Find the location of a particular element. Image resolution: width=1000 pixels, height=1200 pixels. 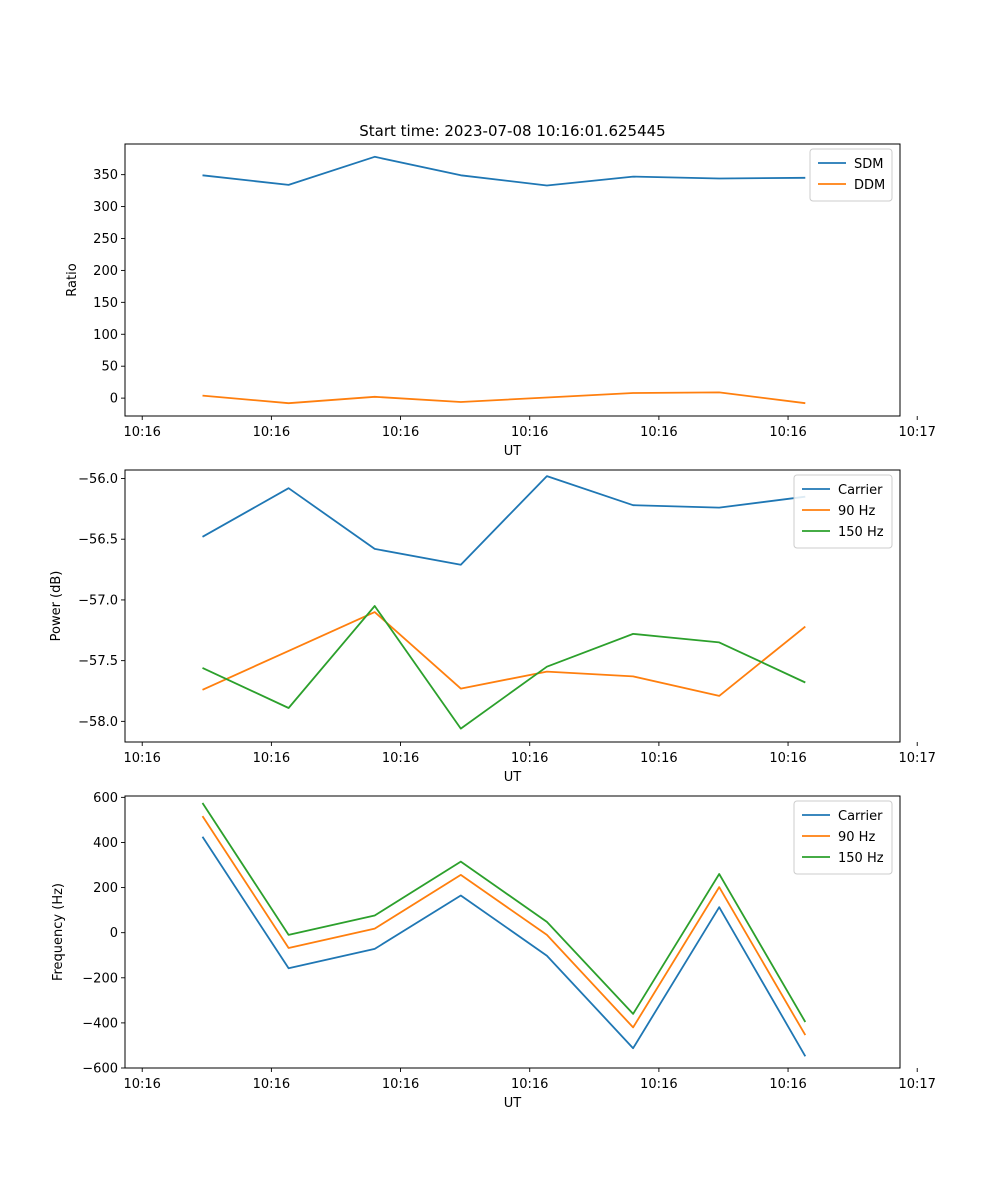

y-tick-label: 100 is located at coordinates (105, 335).